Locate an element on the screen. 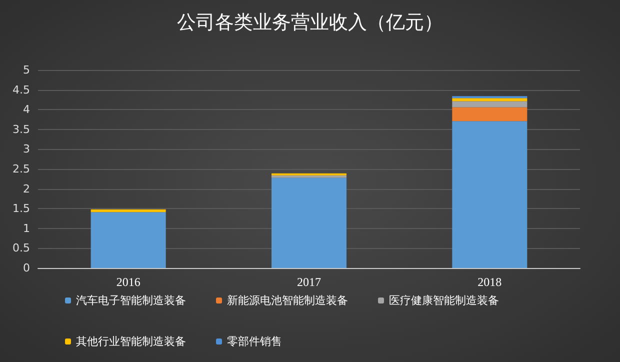 This screenshot has width=620, height=362. y-tick-label: 5 is located at coordinates (26, 70).